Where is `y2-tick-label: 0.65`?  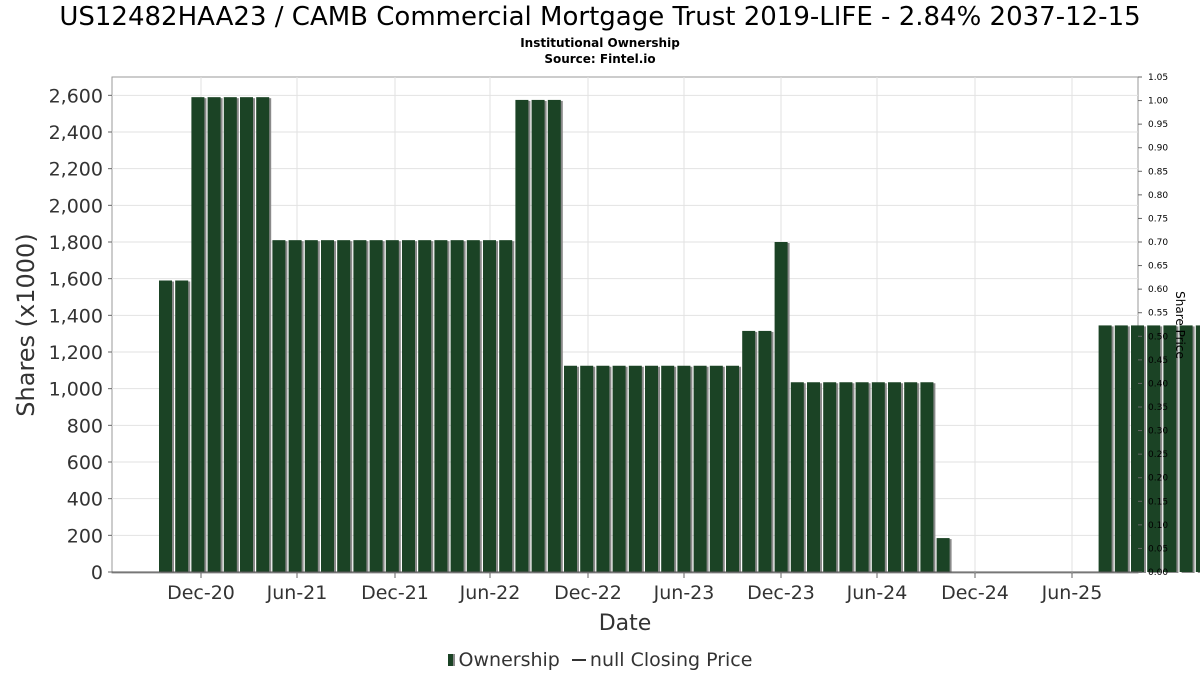
y2-tick-label: 0.65 is located at coordinates (1158, 267).